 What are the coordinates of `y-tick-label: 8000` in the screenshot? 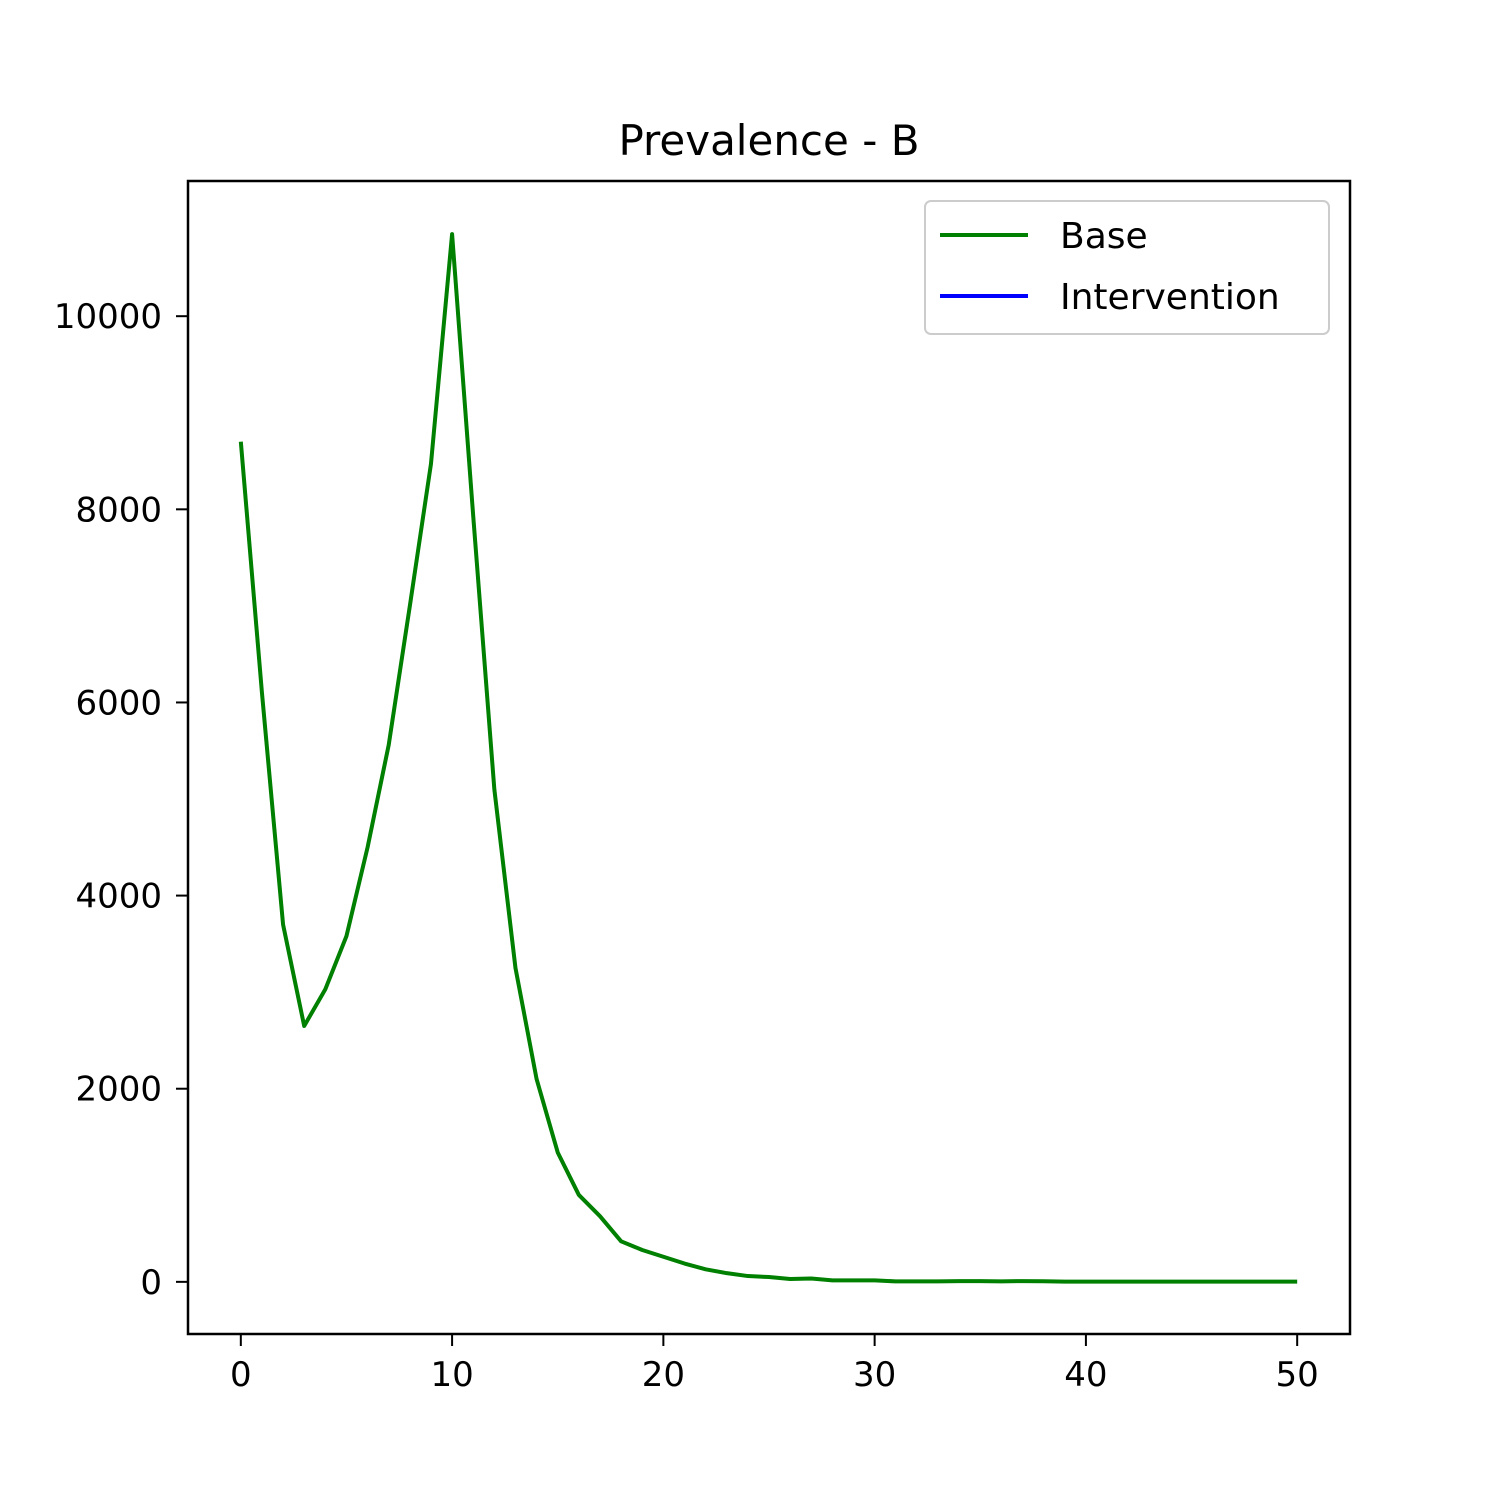 It's located at (118, 510).